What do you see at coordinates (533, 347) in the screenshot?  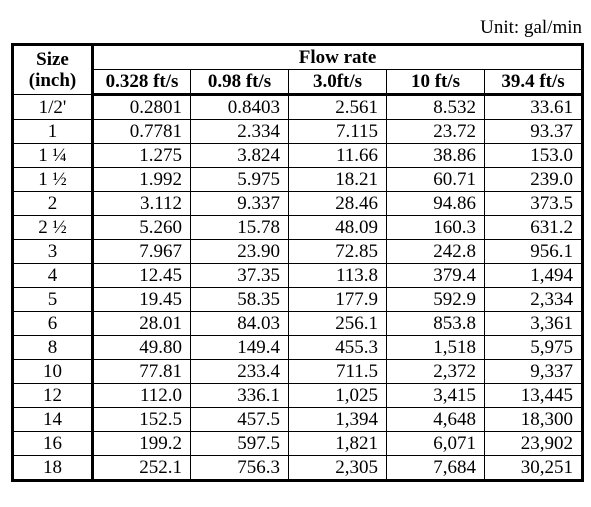 I see `flow-value-cell: 5,975` at bounding box center [533, 347].